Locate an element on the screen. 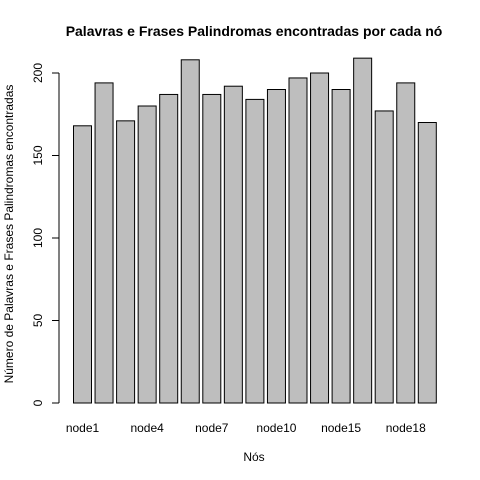  y-tick-label-200: 200 is located at coordinates (38, 73).